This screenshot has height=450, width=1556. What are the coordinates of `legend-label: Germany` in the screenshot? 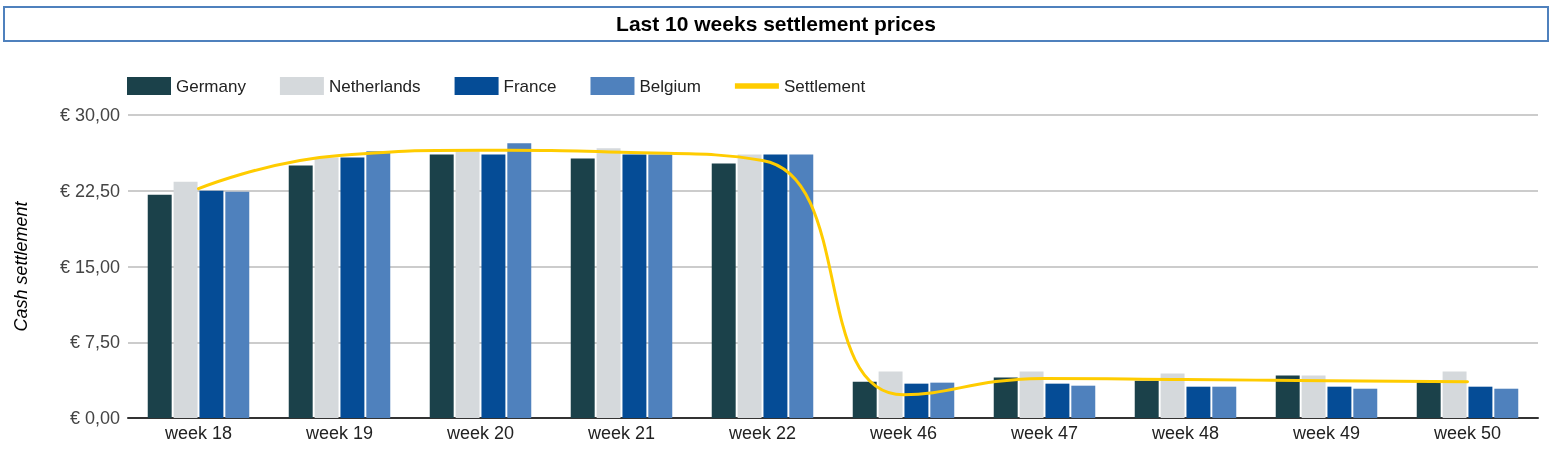 It's located at (211, 86).